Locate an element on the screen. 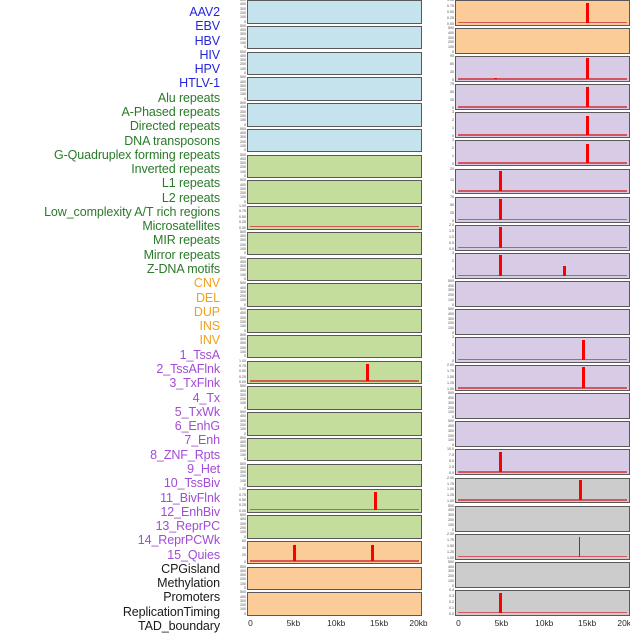 This screenshot has height=633, width=630. row-label-5-txwk: 5_TxWk is located at coordinates (197, 411).